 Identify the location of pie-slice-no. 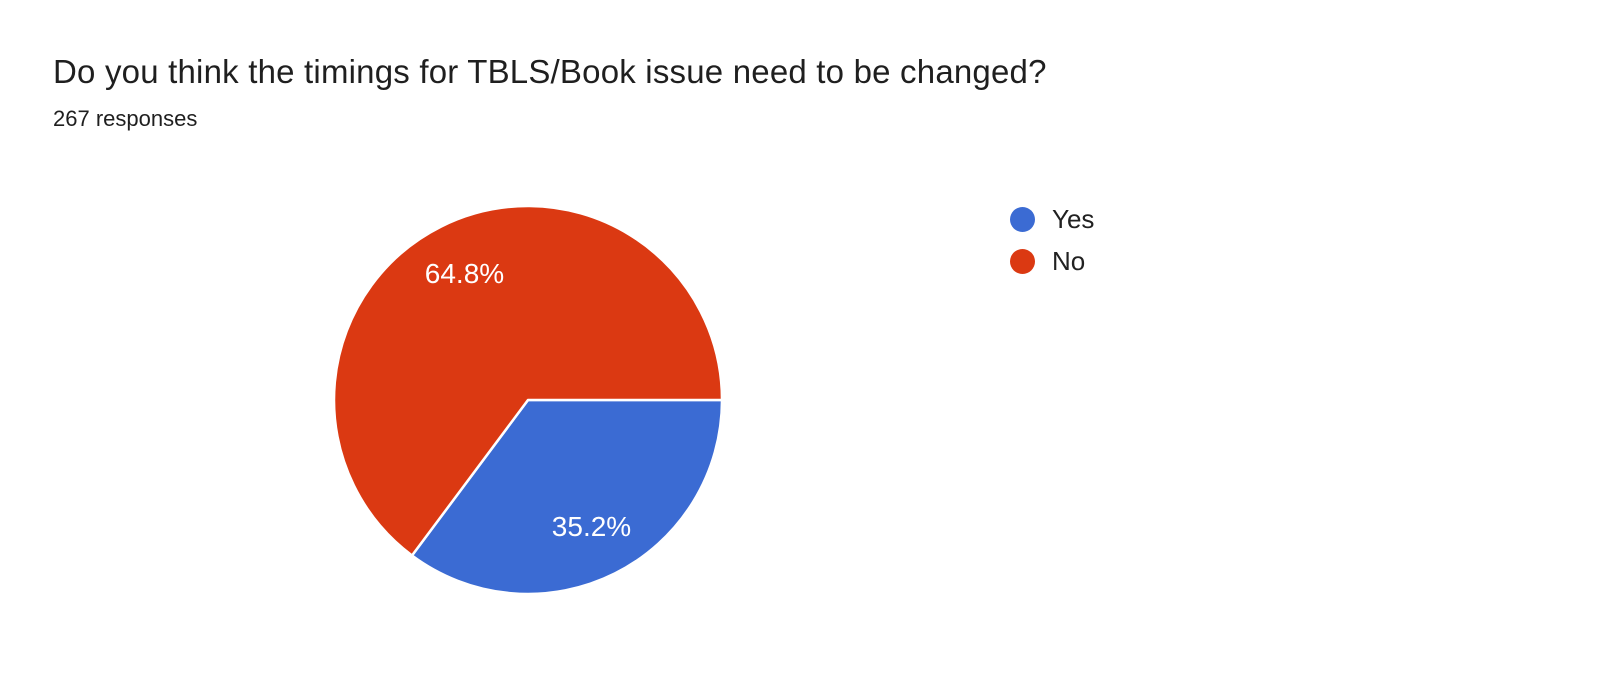
(528, 380).